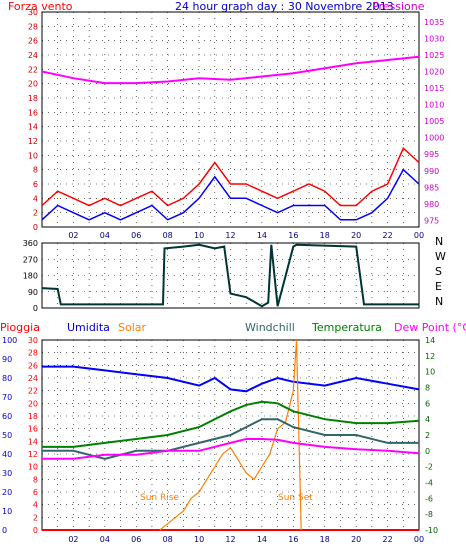 The image size is (466, 555). I want to click on pressure-y-tick: 1000, so click(434, 138).